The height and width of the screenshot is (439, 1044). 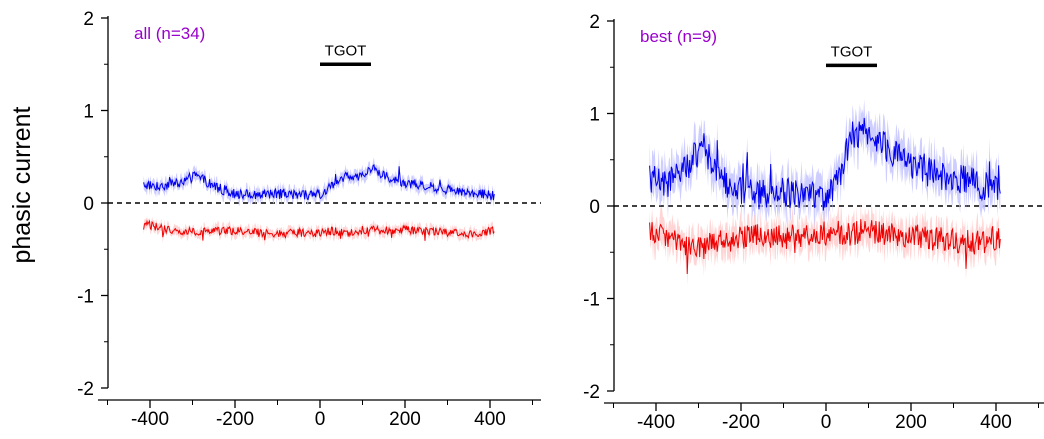 What do you see at coordinates (678, 36) in the screenshot?
I see `panel-title: best (n=9)` at bounding box center [678, 36].